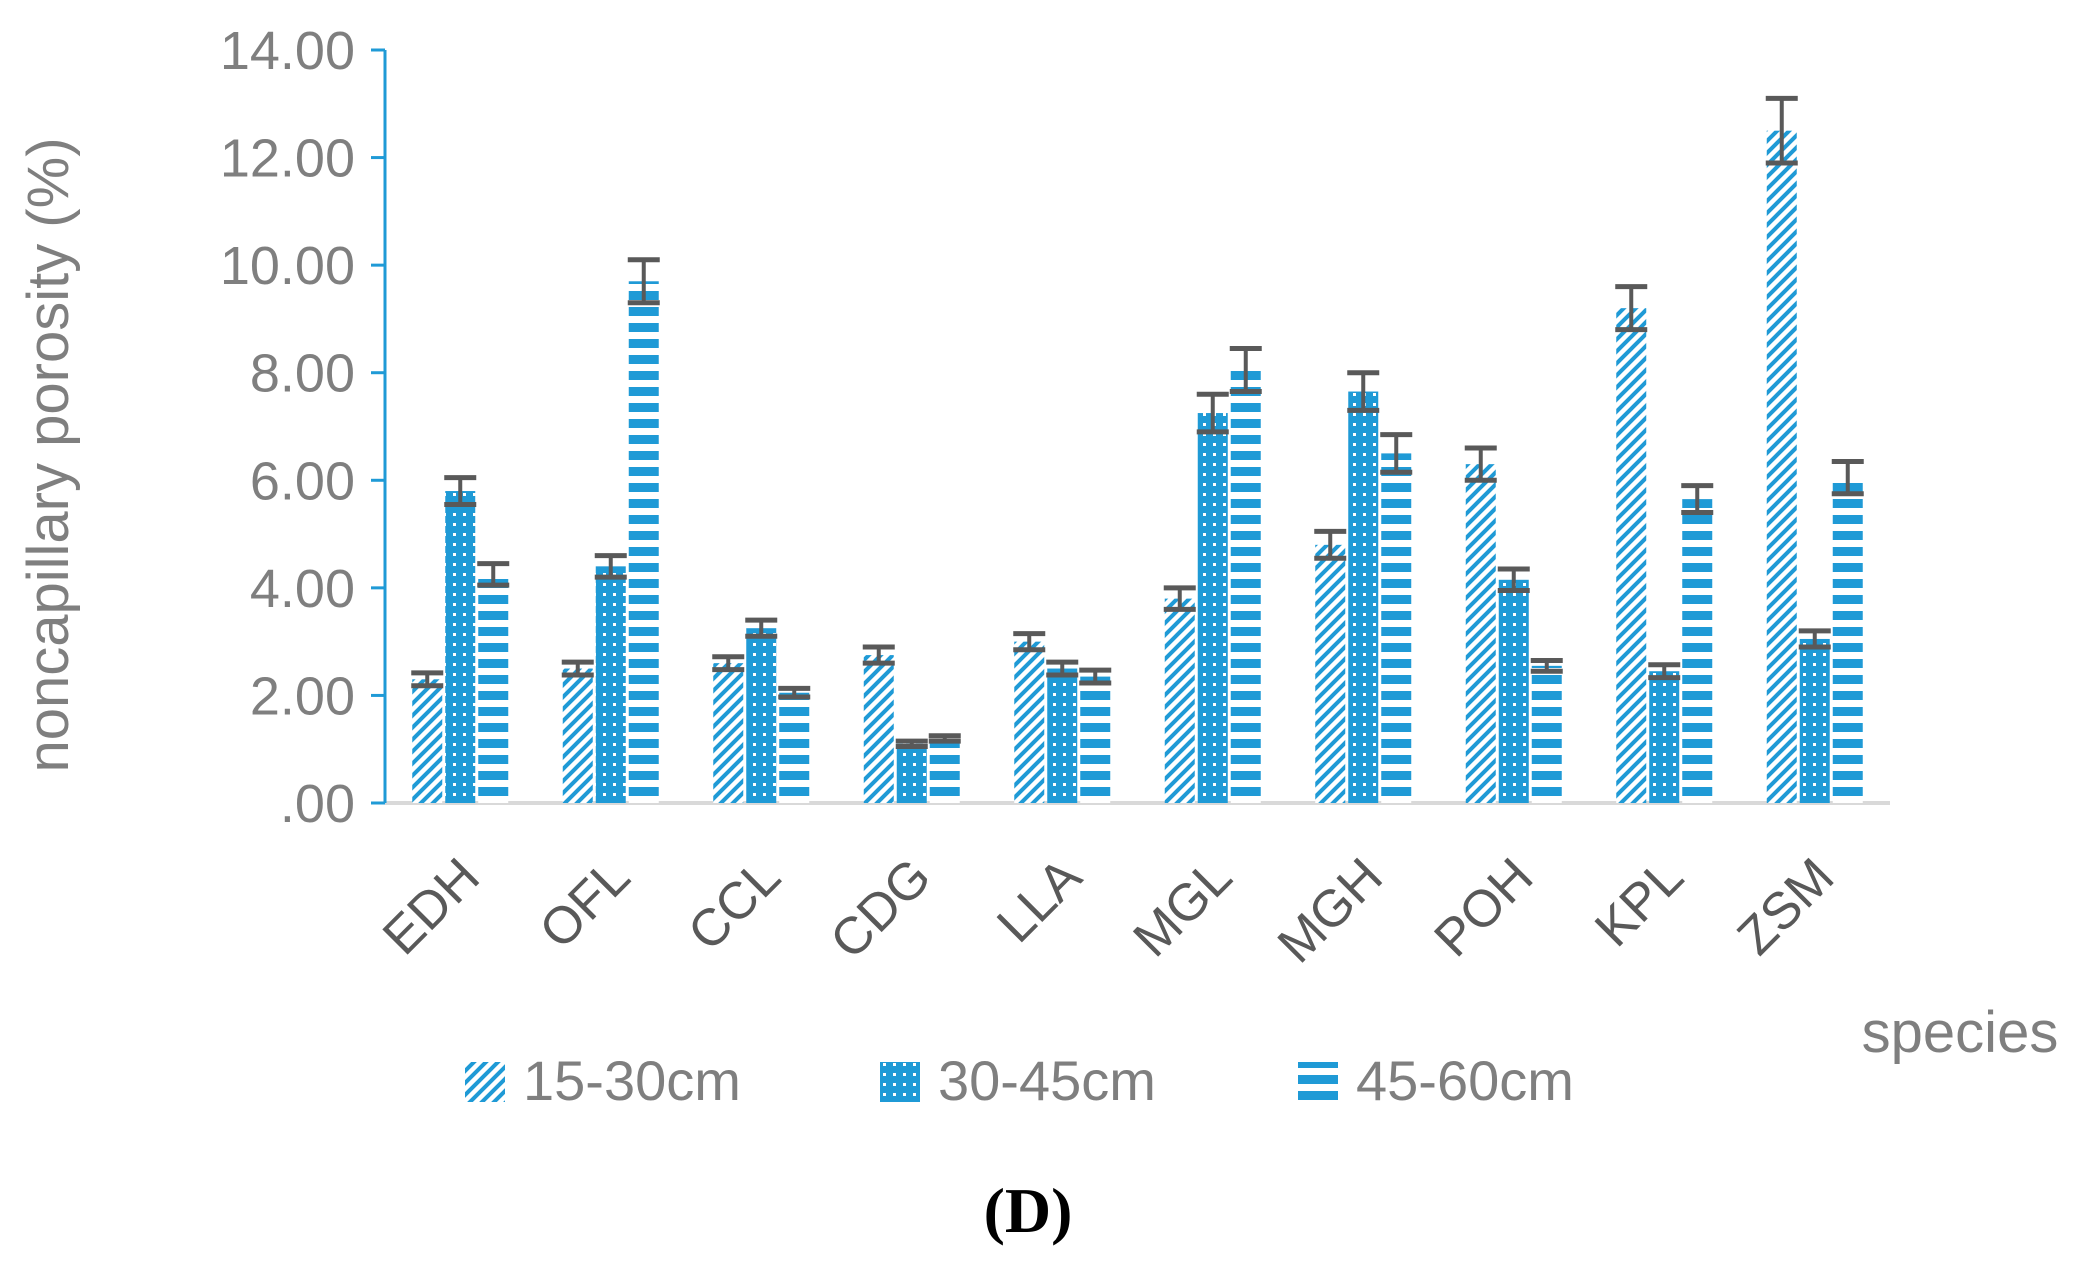  I want to click on legend: 15-30cm 30-45cm 45-60cm, so click(1019, 1080).